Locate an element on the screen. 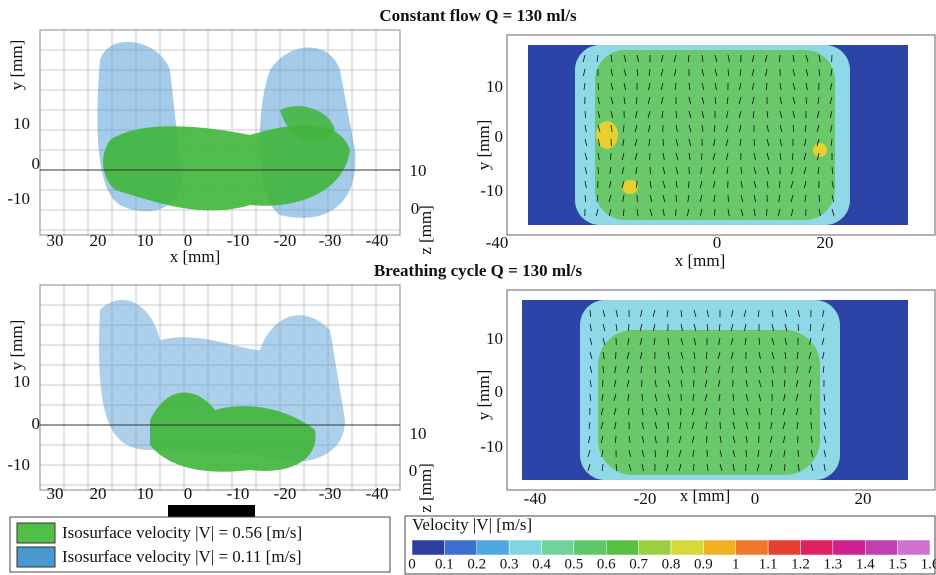  y-tick-label: 0 is located at coordinates (499, 136).